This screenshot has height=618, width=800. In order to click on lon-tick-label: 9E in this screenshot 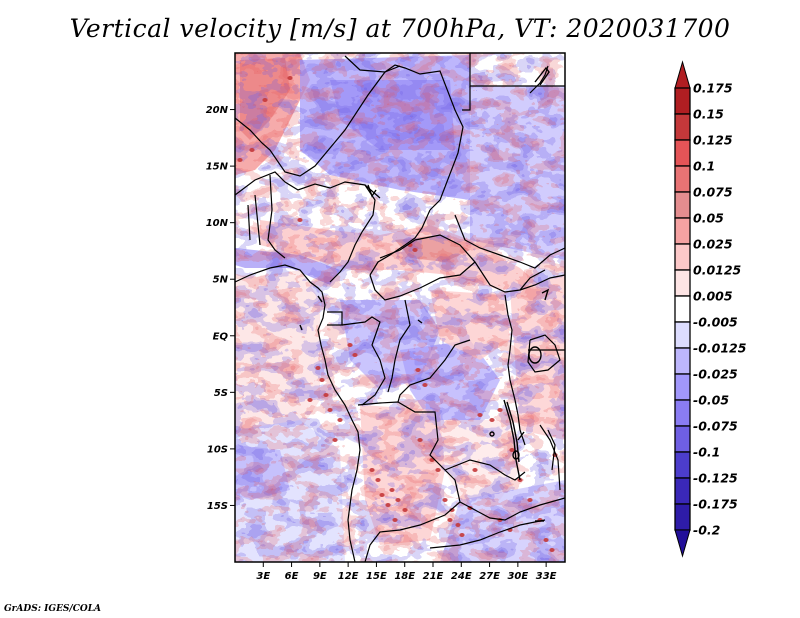, I will do `click(320, 576)`.